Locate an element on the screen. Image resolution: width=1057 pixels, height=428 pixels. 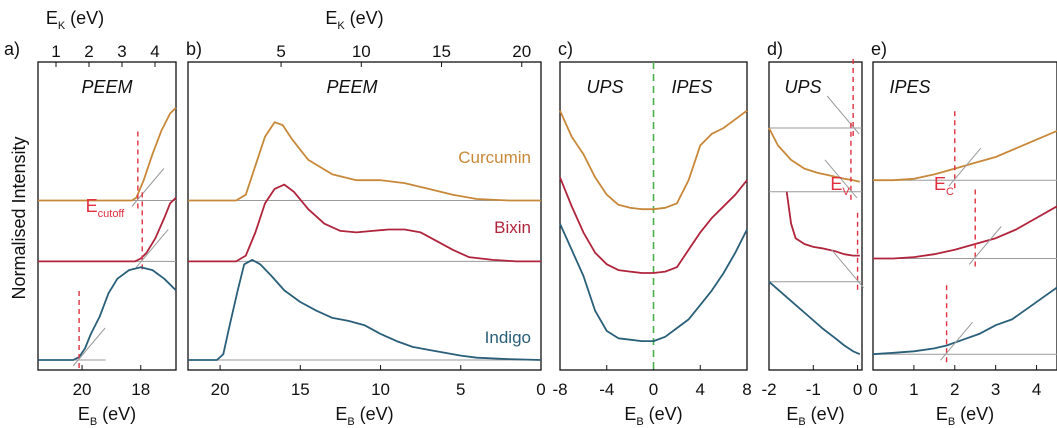
x-tick-label: 3 is located at coordinates (995, 389).